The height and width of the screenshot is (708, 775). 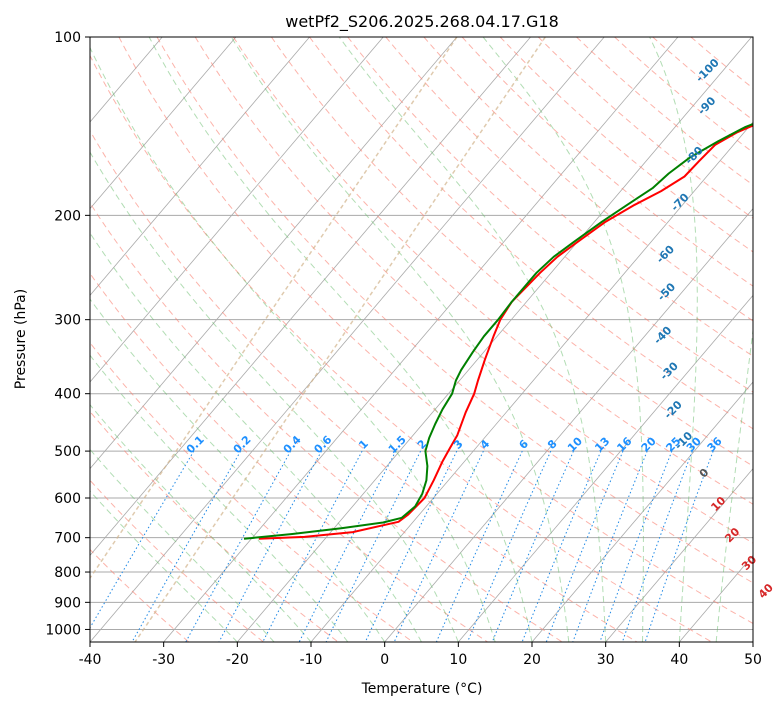 I want to click on mixing-ratio-label: 0.2, so click(x=242, y=444).